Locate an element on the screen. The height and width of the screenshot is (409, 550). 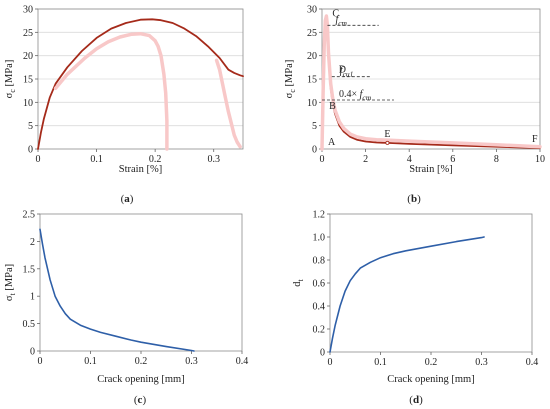
panel-caption-letter: d is located at coordinates (416, 400).